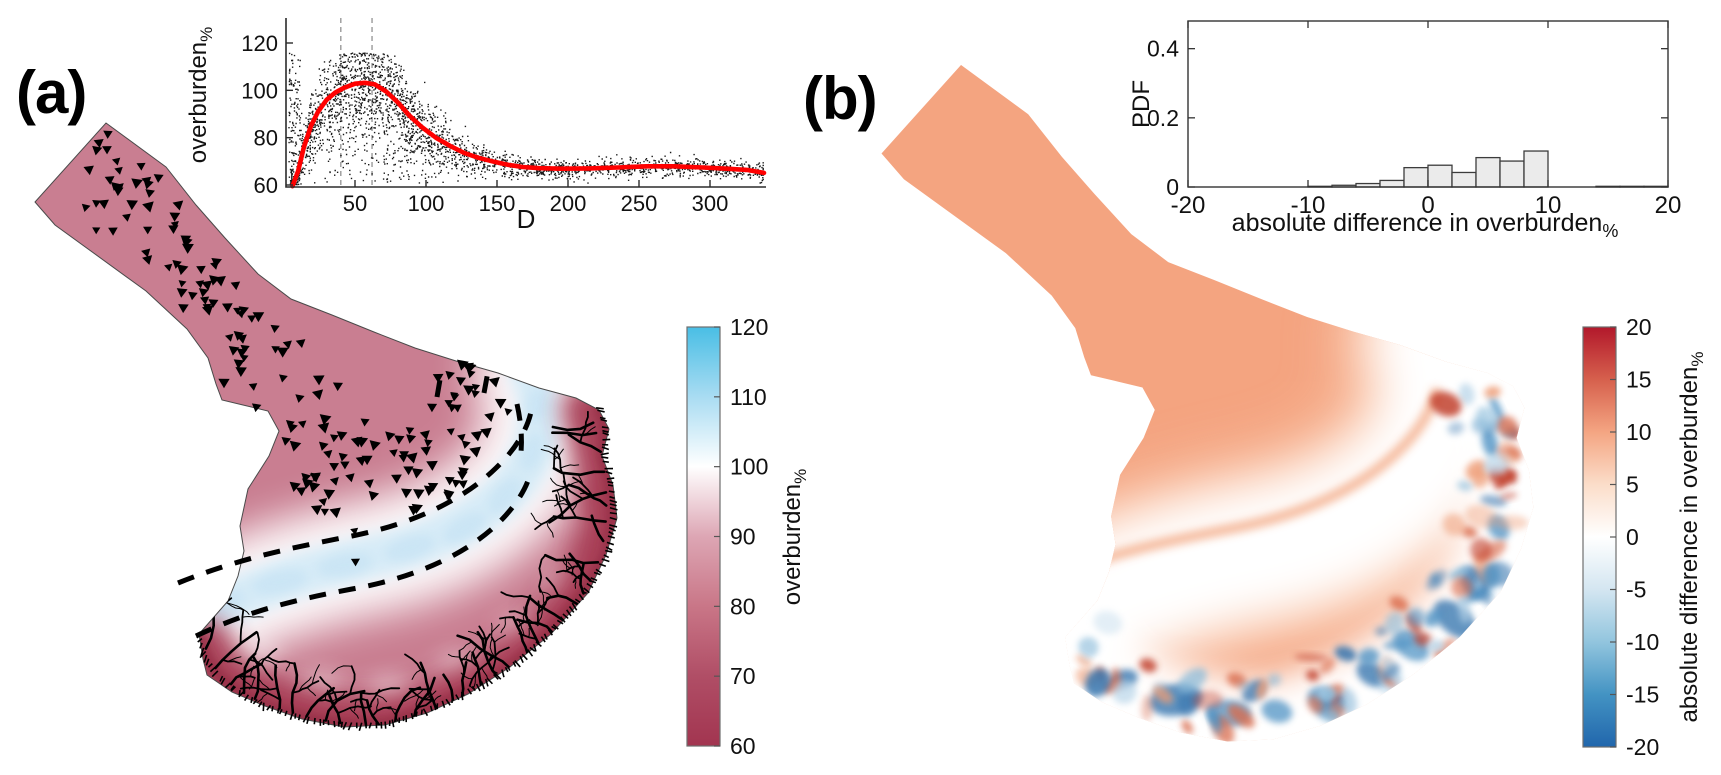 Image resolution: width=1721 pixels, height=775 pixels. I want to click on svg-text: 90, so click(743, 537).